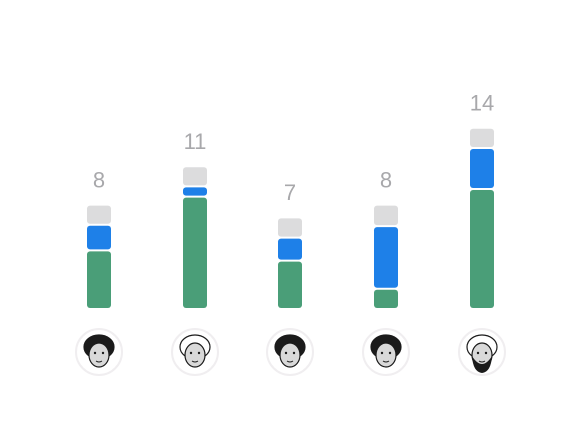 This screenshot has height=440, width=580. I want to click on avatar-beard, so click(482, 364).